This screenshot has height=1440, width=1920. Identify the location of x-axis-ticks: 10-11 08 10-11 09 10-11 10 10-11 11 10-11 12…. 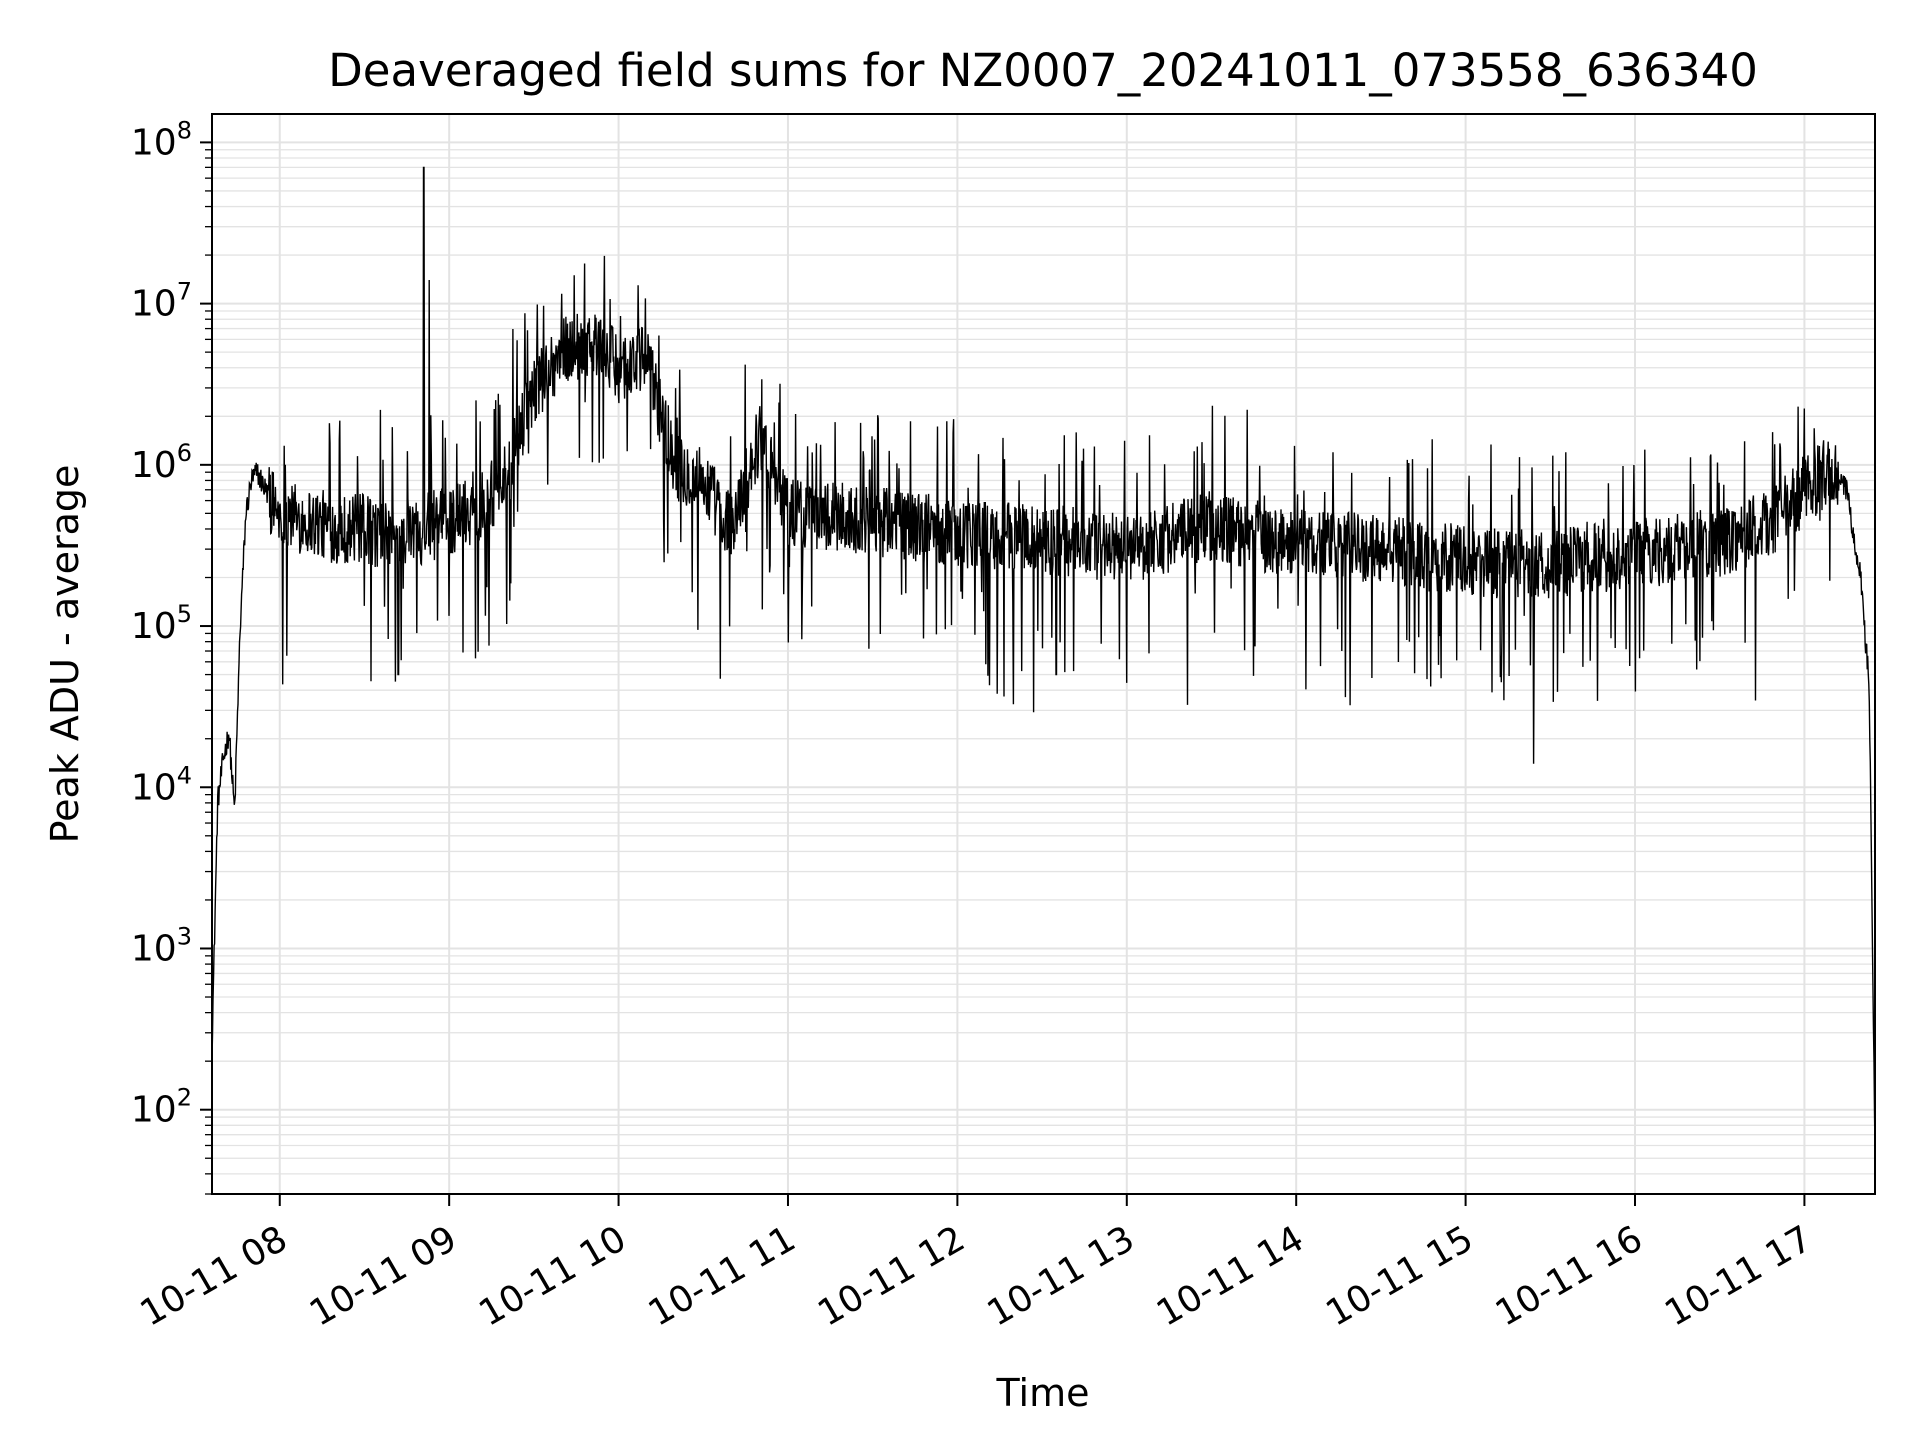
(976, 1264).